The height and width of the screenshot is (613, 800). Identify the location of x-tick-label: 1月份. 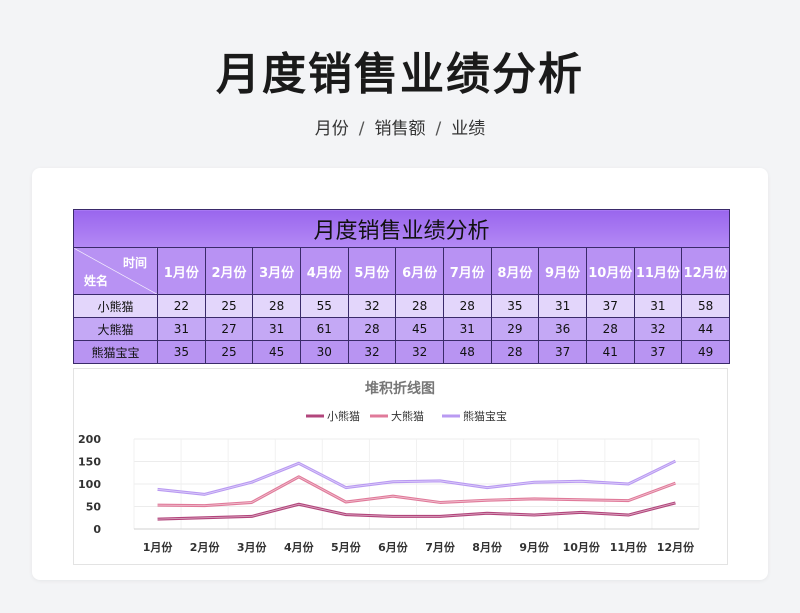
(158, 547).